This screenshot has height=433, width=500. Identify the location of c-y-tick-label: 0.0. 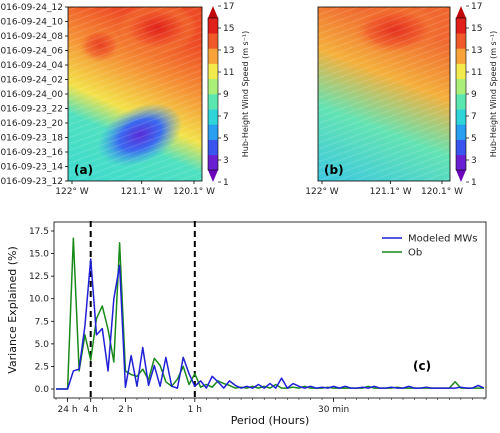
(42, 390).